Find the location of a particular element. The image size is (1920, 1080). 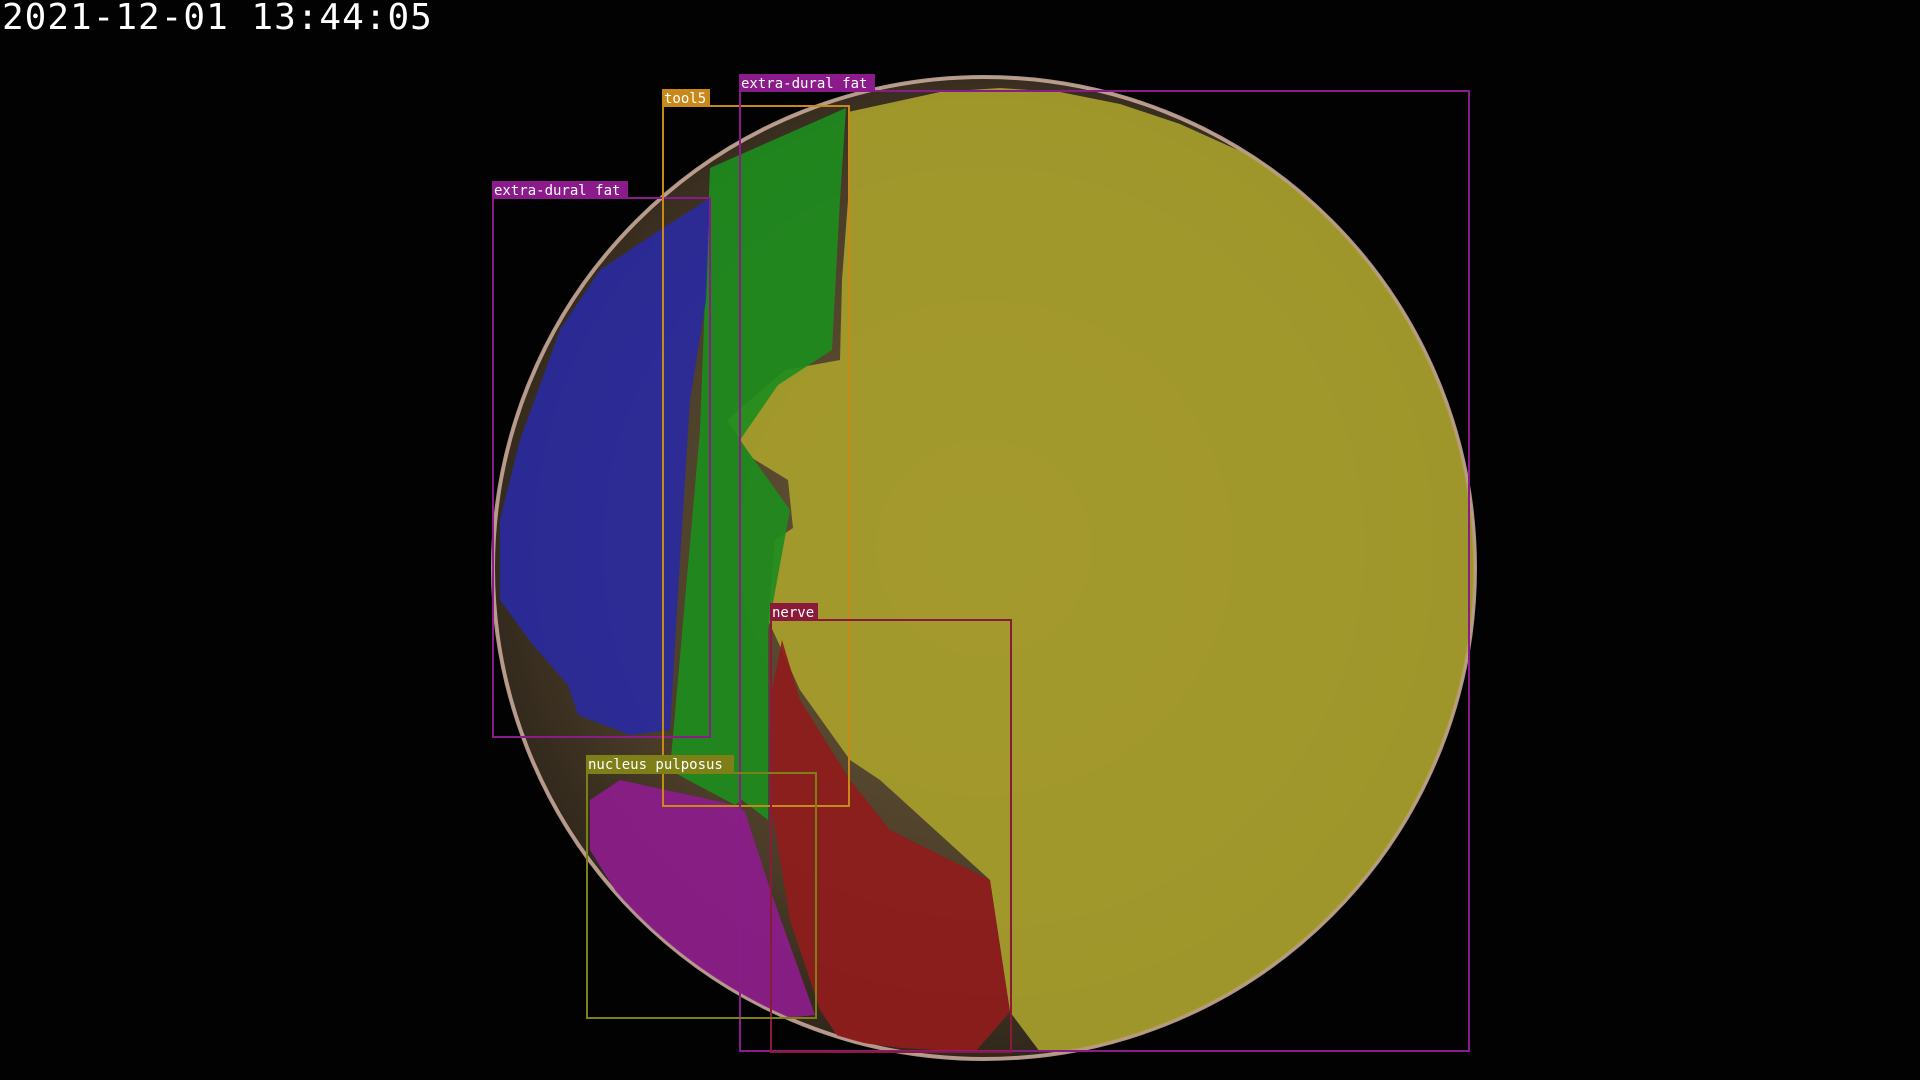

svg-text: tool5 is located at coordinates (685, 99).